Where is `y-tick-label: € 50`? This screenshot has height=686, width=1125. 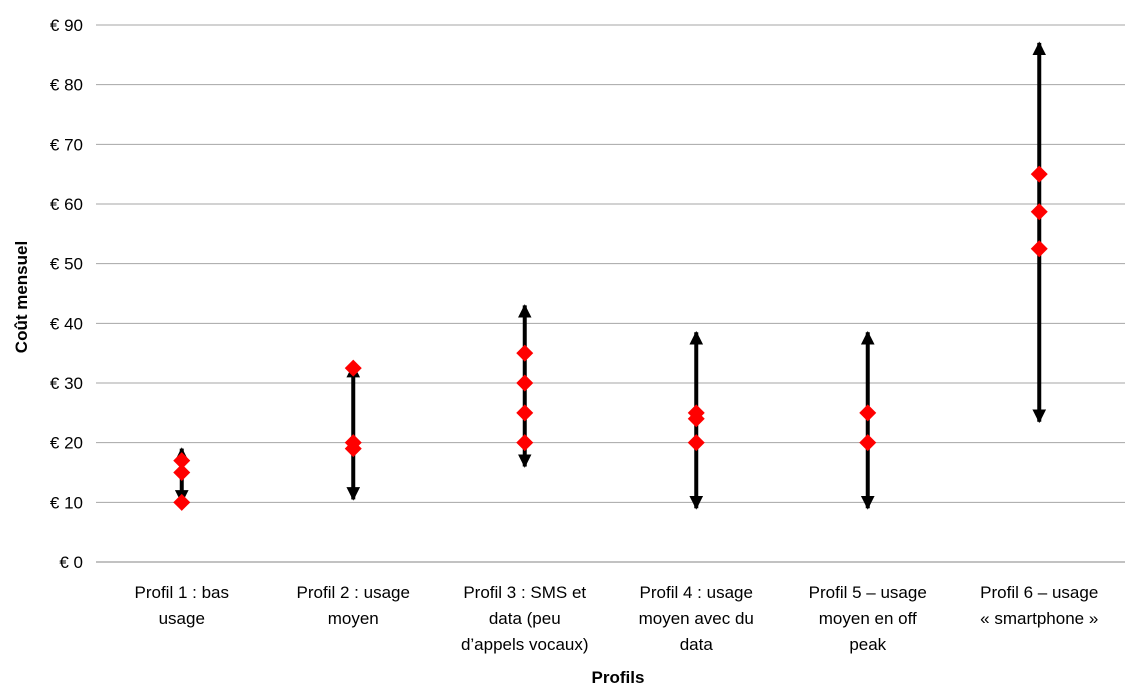
y-tick-label: € 50 is located at coordinates (66, 264).